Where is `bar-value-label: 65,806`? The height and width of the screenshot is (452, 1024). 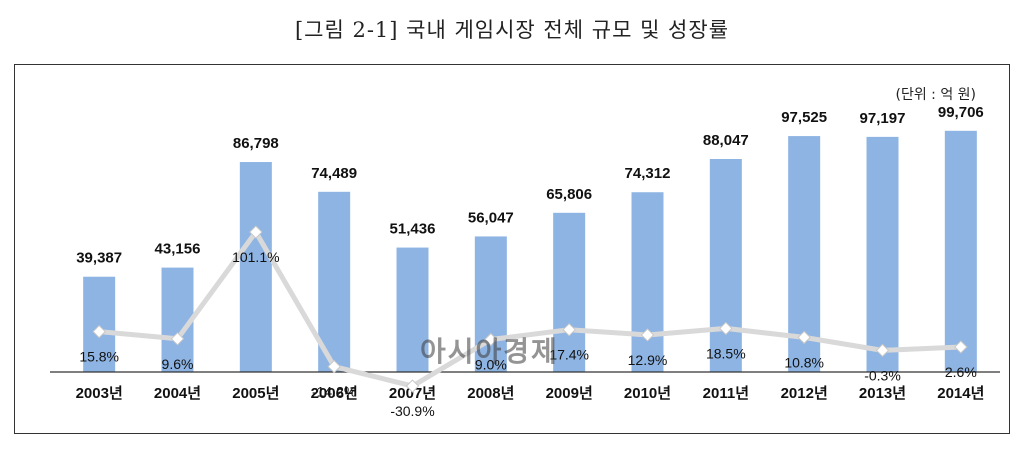
bar-value-label: 65,806 is located at coordinates (569, 194).